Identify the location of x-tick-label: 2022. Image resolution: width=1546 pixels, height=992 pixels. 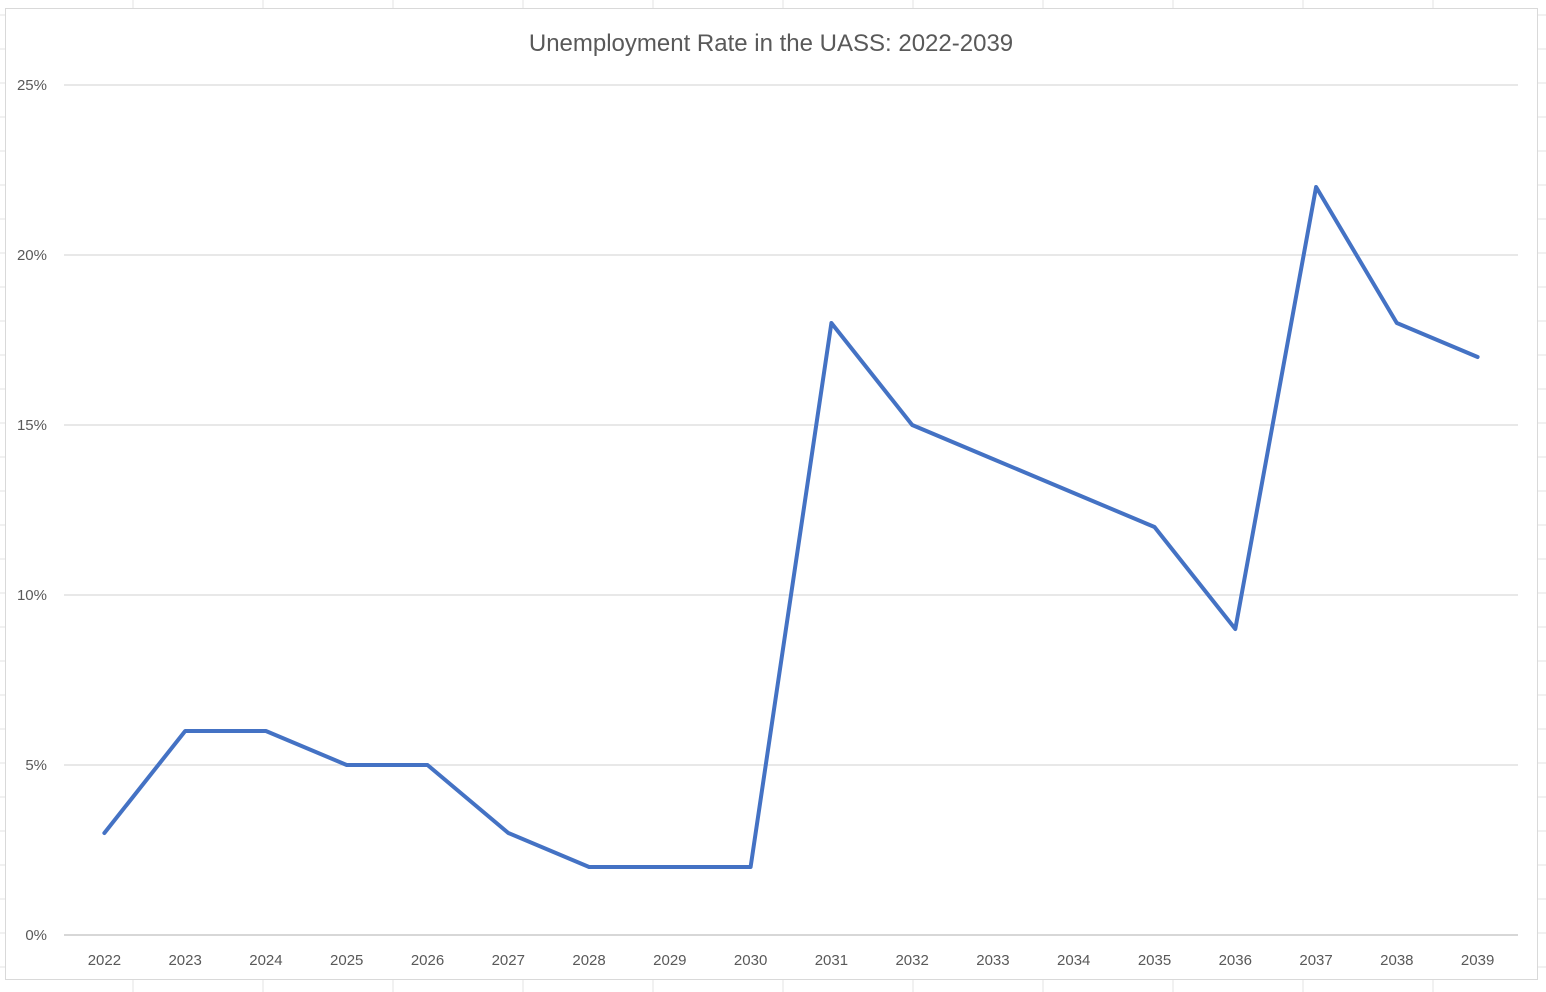
(104, 960).